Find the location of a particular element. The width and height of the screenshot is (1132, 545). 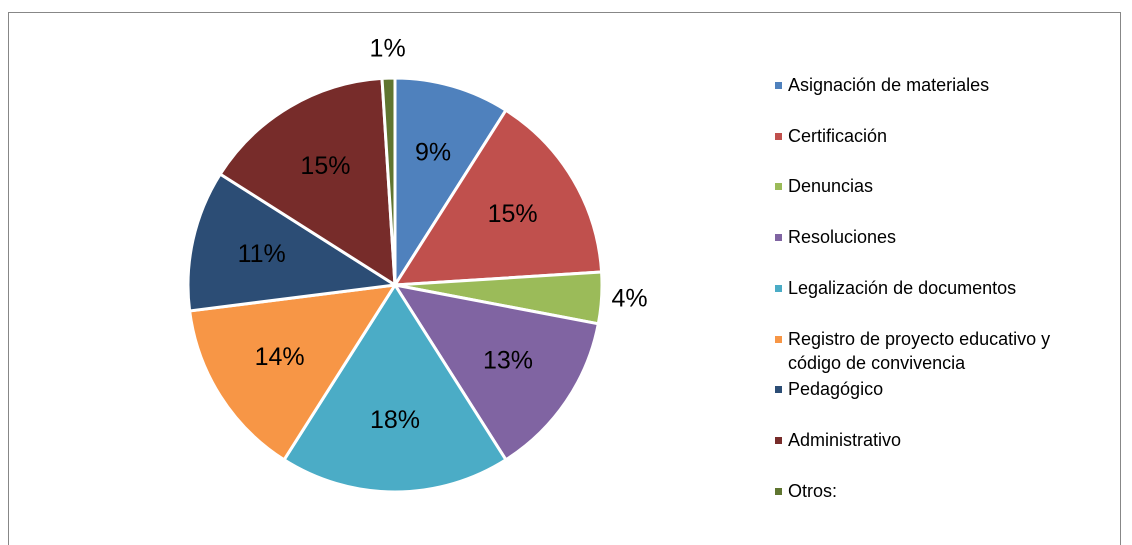

legend-item: Asignación de materiales is located at coordinates (940, 85).